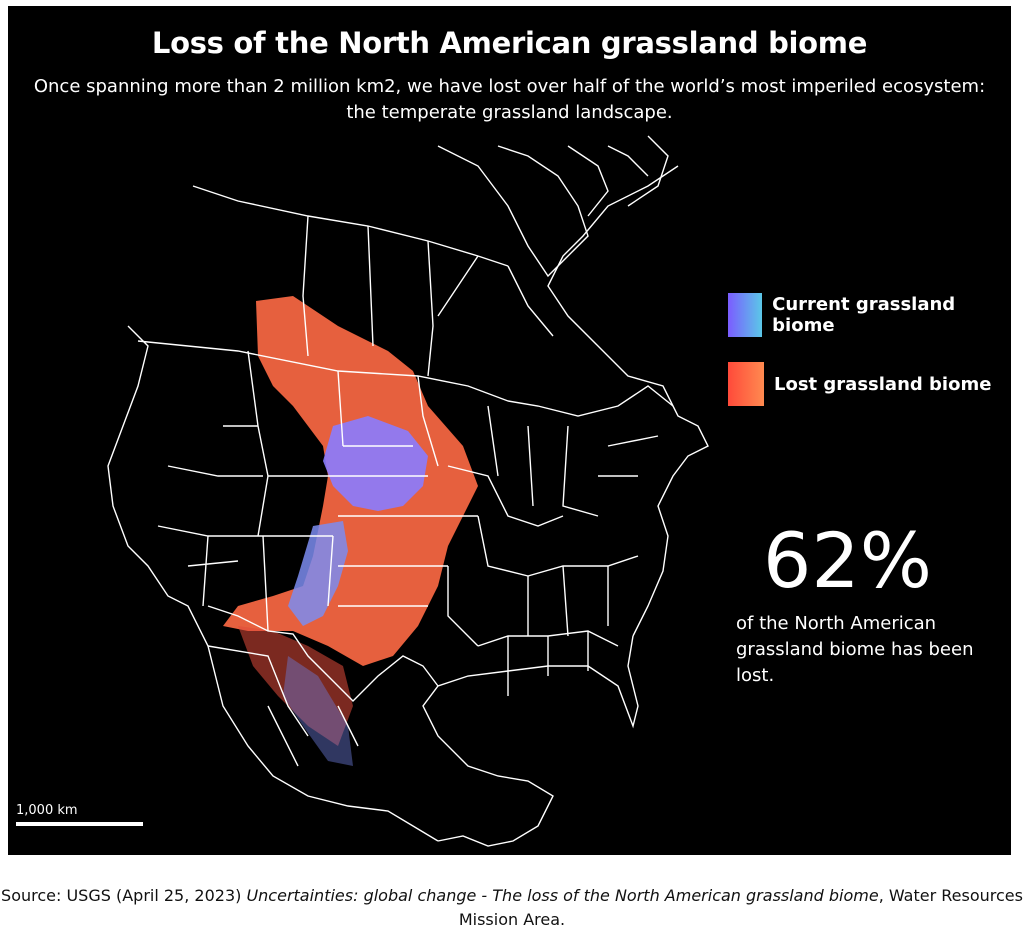 Image resolution: width=1024 pixels, height=951 pixels. I want to click on current-grassland-region, so click(355, 591).